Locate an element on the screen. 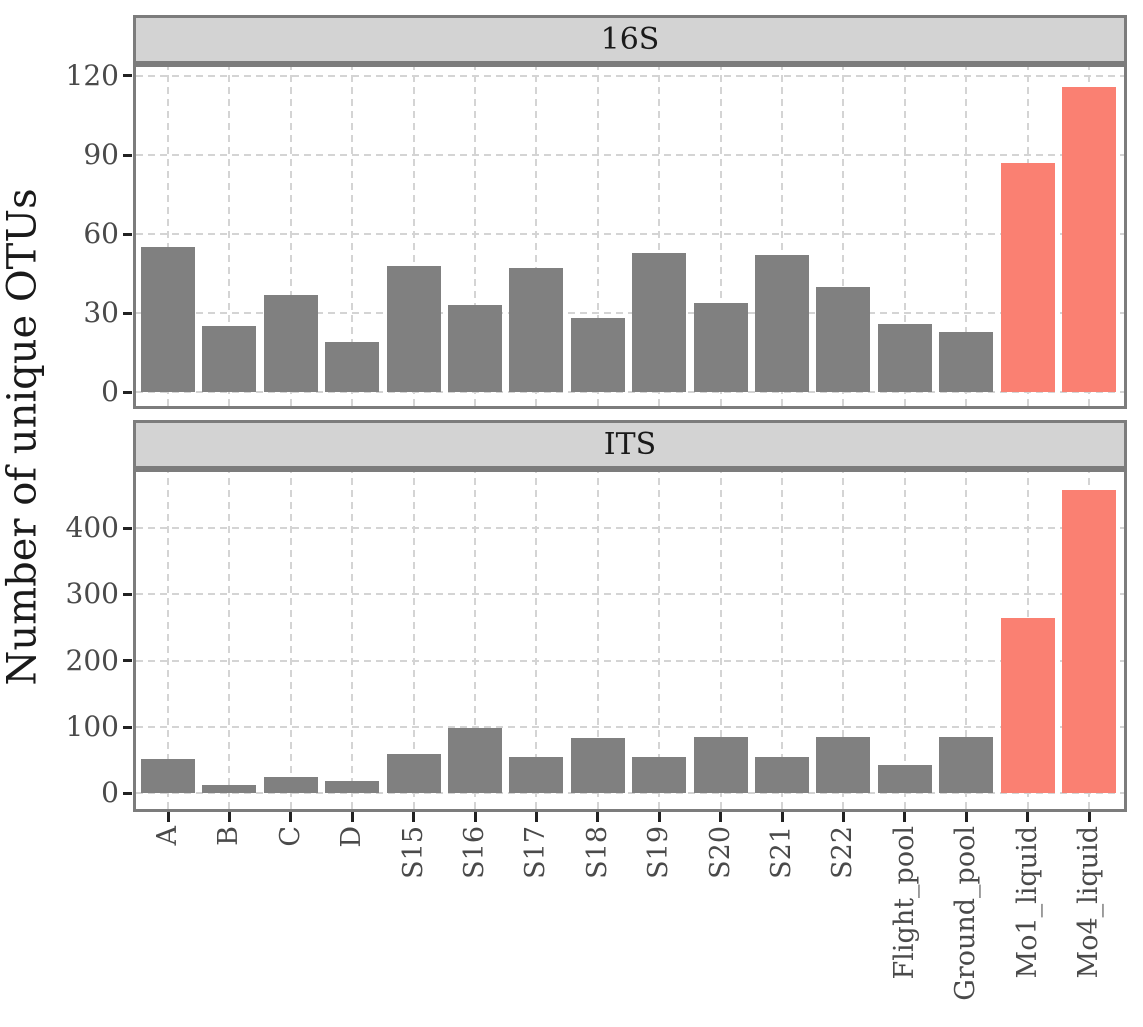  y-tick-label-ITS-200: 200 is located at coordinates (92, 660).